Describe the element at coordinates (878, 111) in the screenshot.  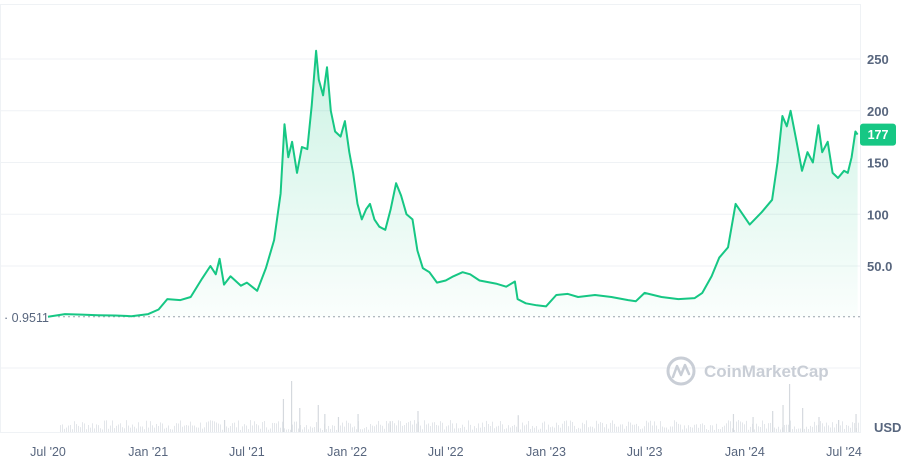
I see `y-tick-label: 200` at that location.